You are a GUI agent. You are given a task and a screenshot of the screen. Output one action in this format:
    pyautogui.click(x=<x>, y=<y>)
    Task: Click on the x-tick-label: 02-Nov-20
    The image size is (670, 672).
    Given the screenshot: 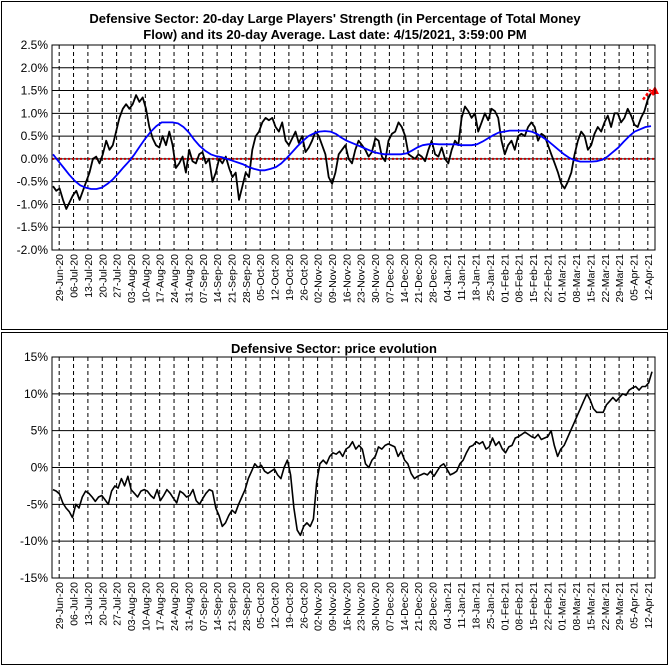 What is the action you would take?
    pyautogui.click(x=319, y=278)
    